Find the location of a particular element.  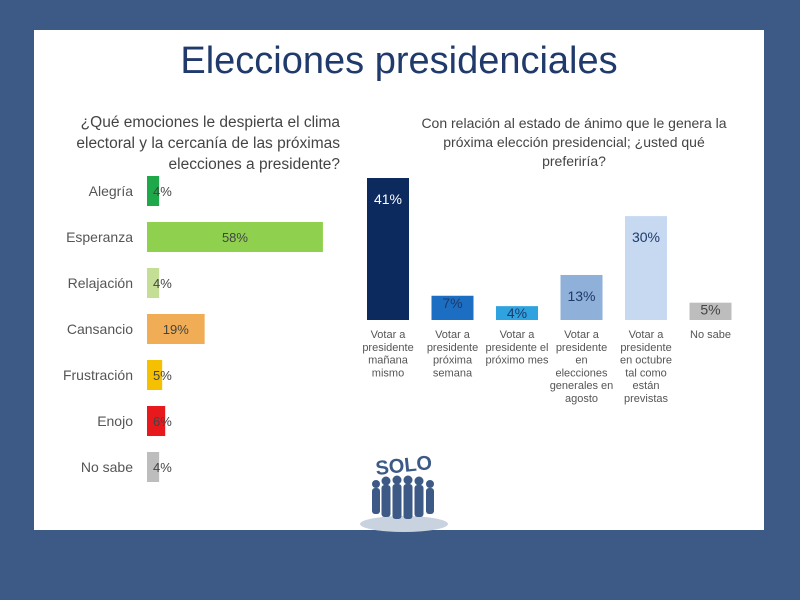

preference-value-label: 41% is located at coordinates (388, 199).